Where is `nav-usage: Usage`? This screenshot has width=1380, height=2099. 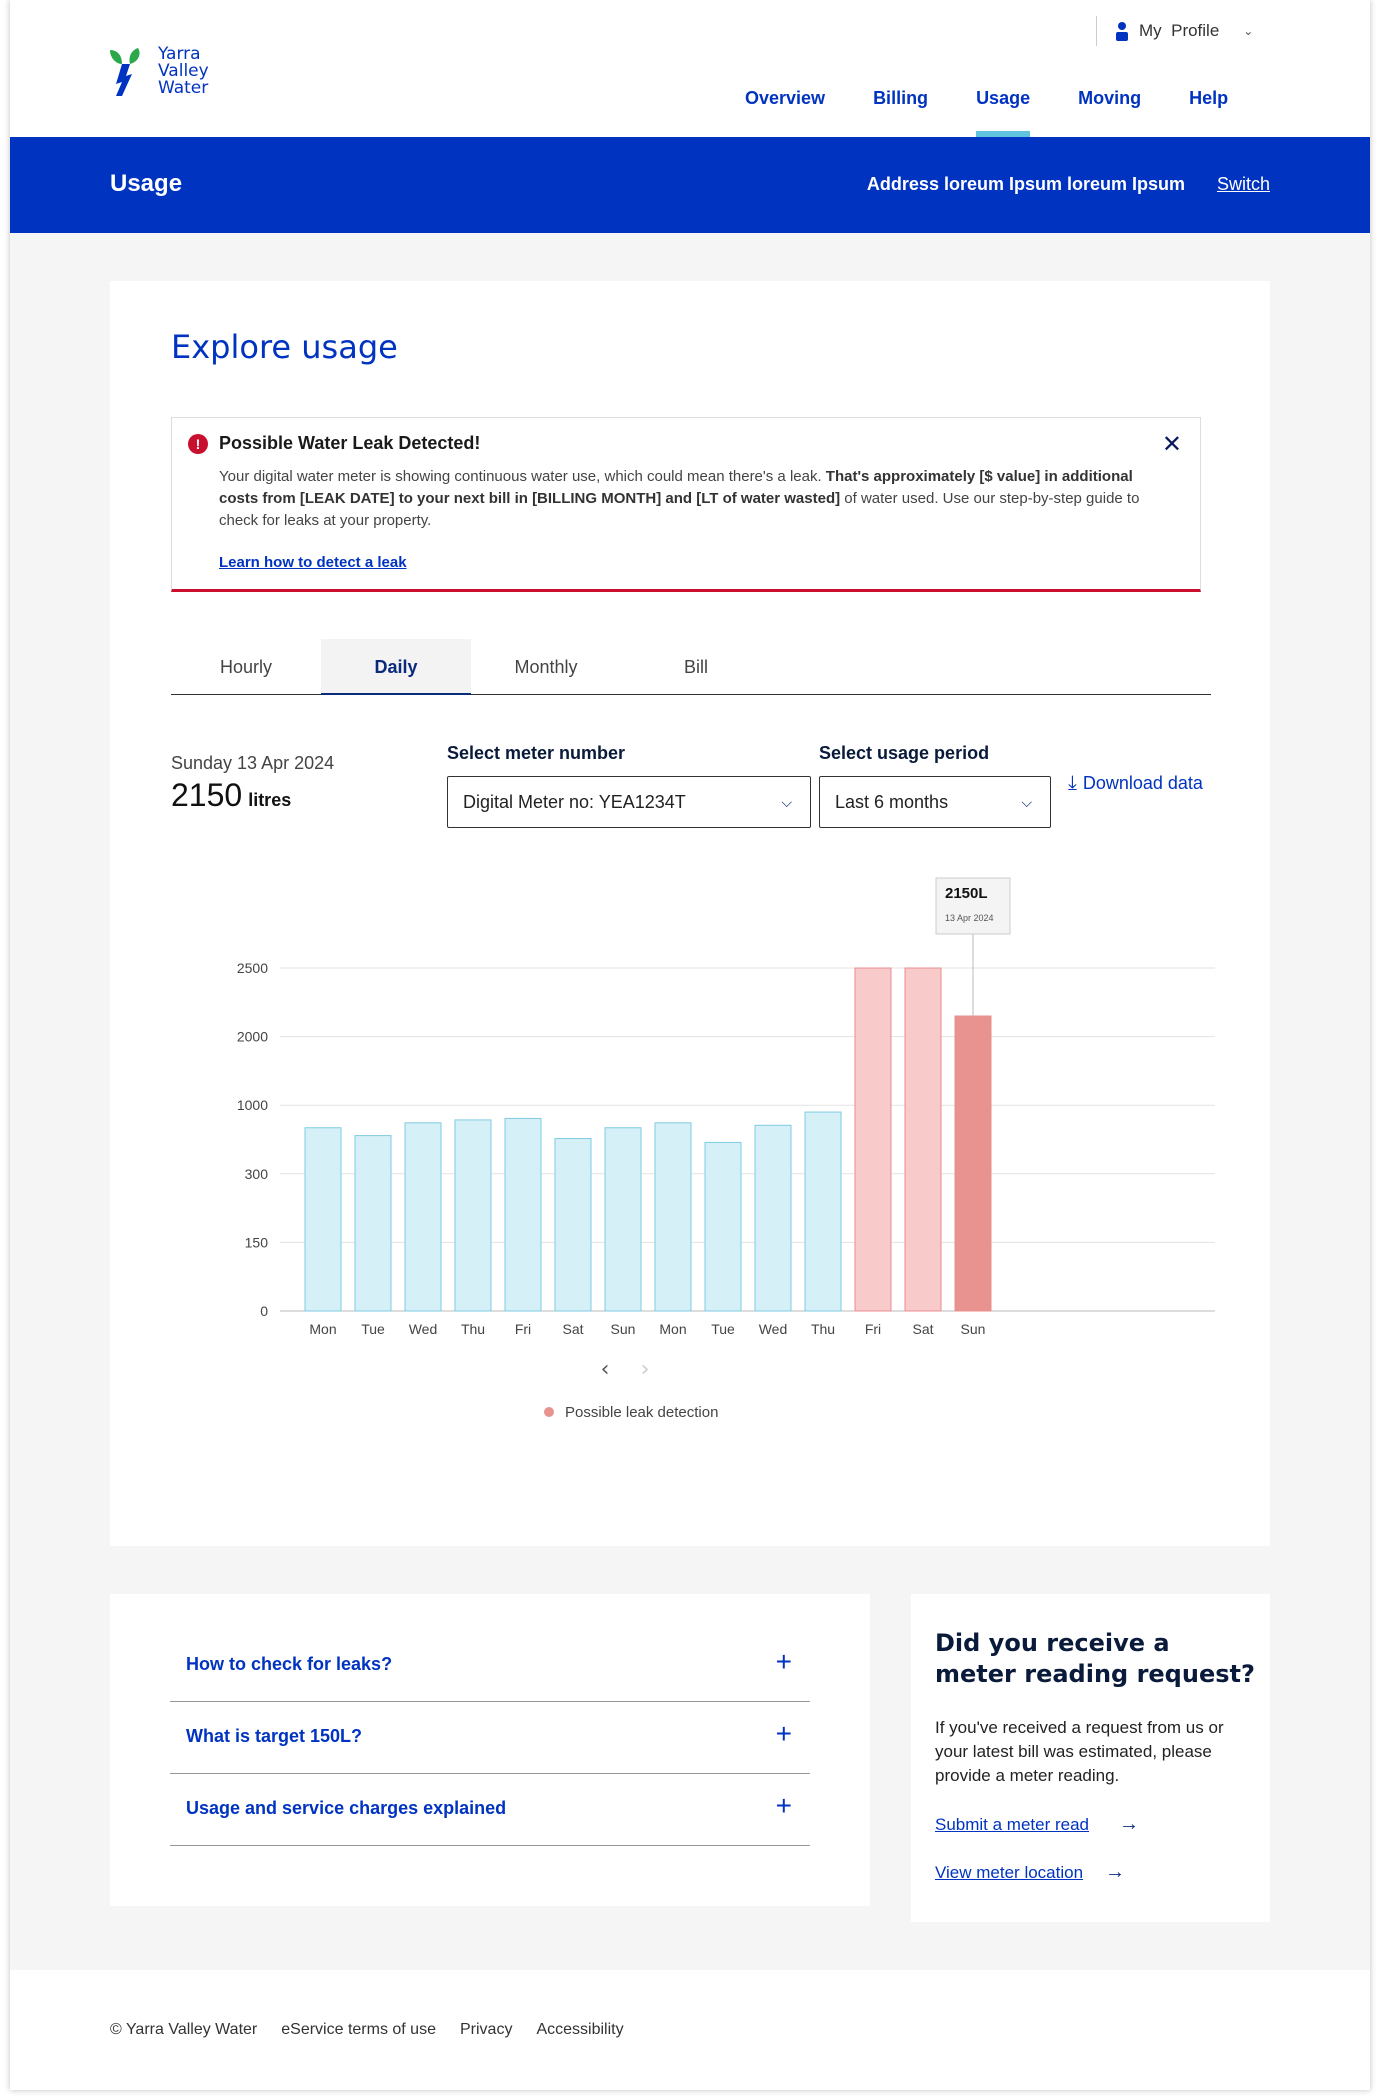
nav-usage: Usage is located at coordinates (1003, 112).